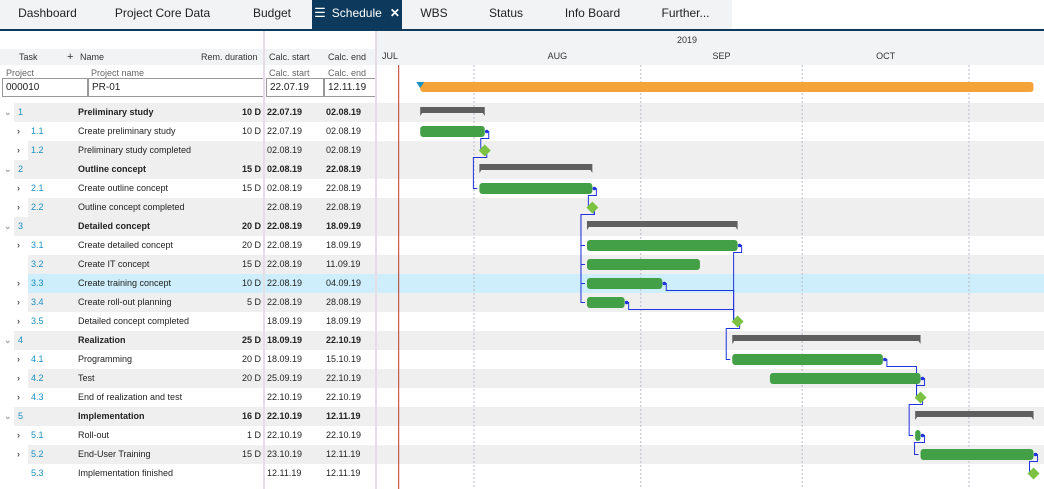  I want to click on project-start-field: 22.07.19, so click(295, 87).